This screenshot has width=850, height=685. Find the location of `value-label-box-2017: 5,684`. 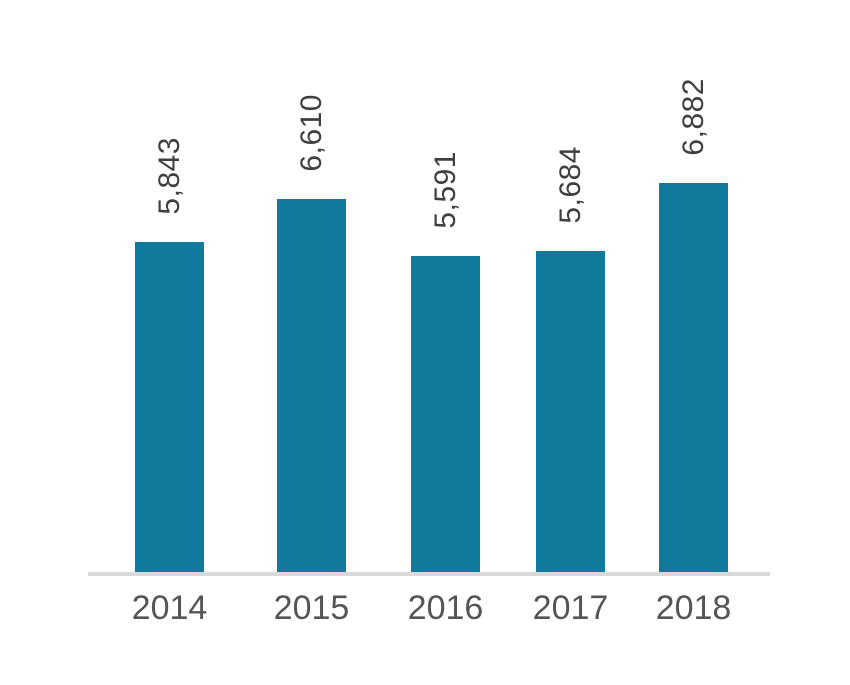

value-label-box-2017: 5,684 is located at coordinates (570, 185).